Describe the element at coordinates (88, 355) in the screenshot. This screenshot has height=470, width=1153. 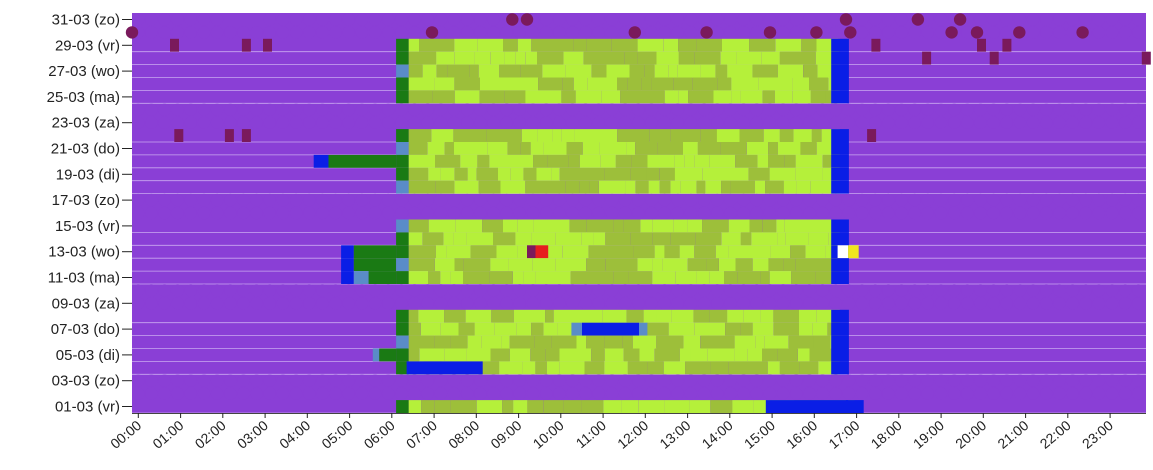
I see `y-tick-label: 05-03 (di)` at that location.